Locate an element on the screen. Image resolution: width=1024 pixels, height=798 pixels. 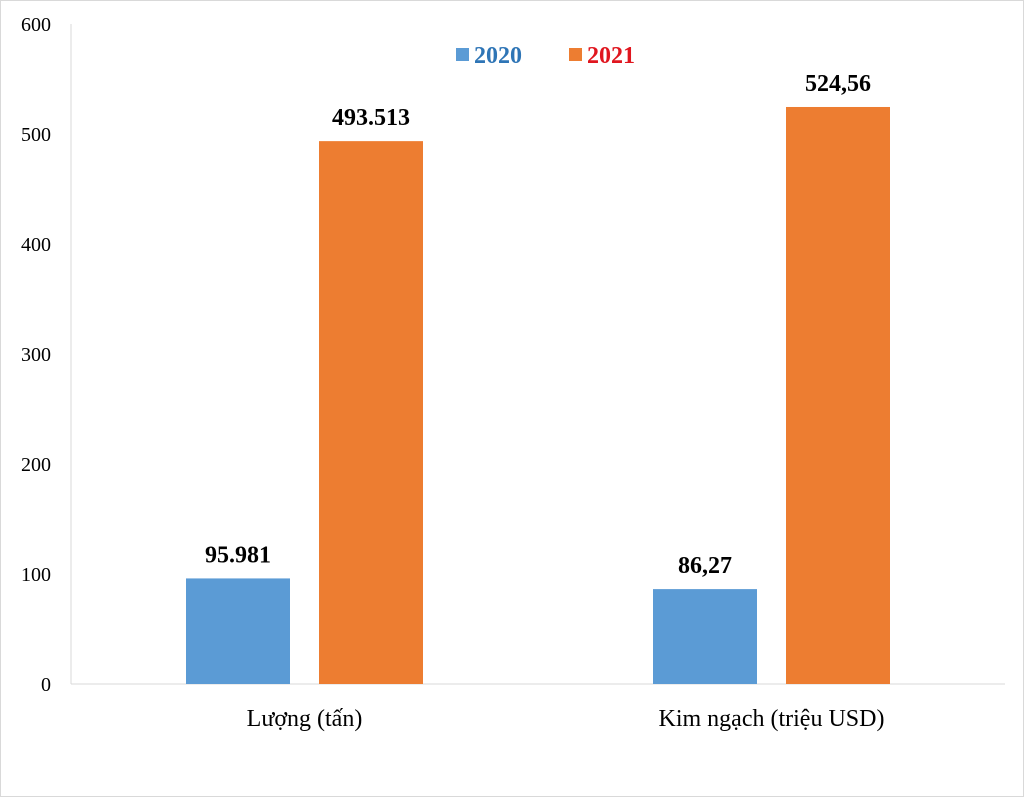
y-tick-label: 400 is located at coordinates (36, 245).